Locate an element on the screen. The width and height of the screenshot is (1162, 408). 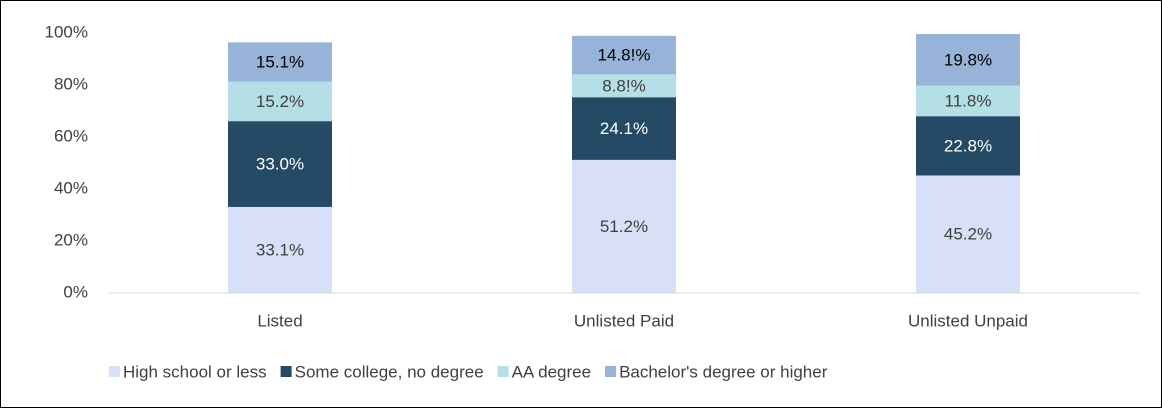
data-label: 51.2% is located at coordinates (624, 226).